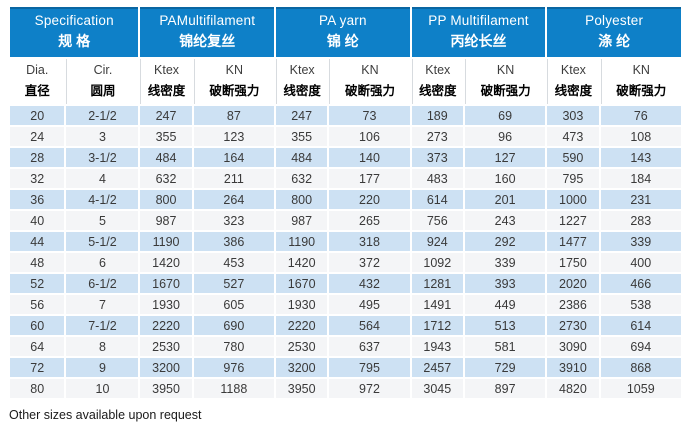 The height and width of the screenshot is (428, 691). I want to click on table-cell: 4820, so click(573, 388).